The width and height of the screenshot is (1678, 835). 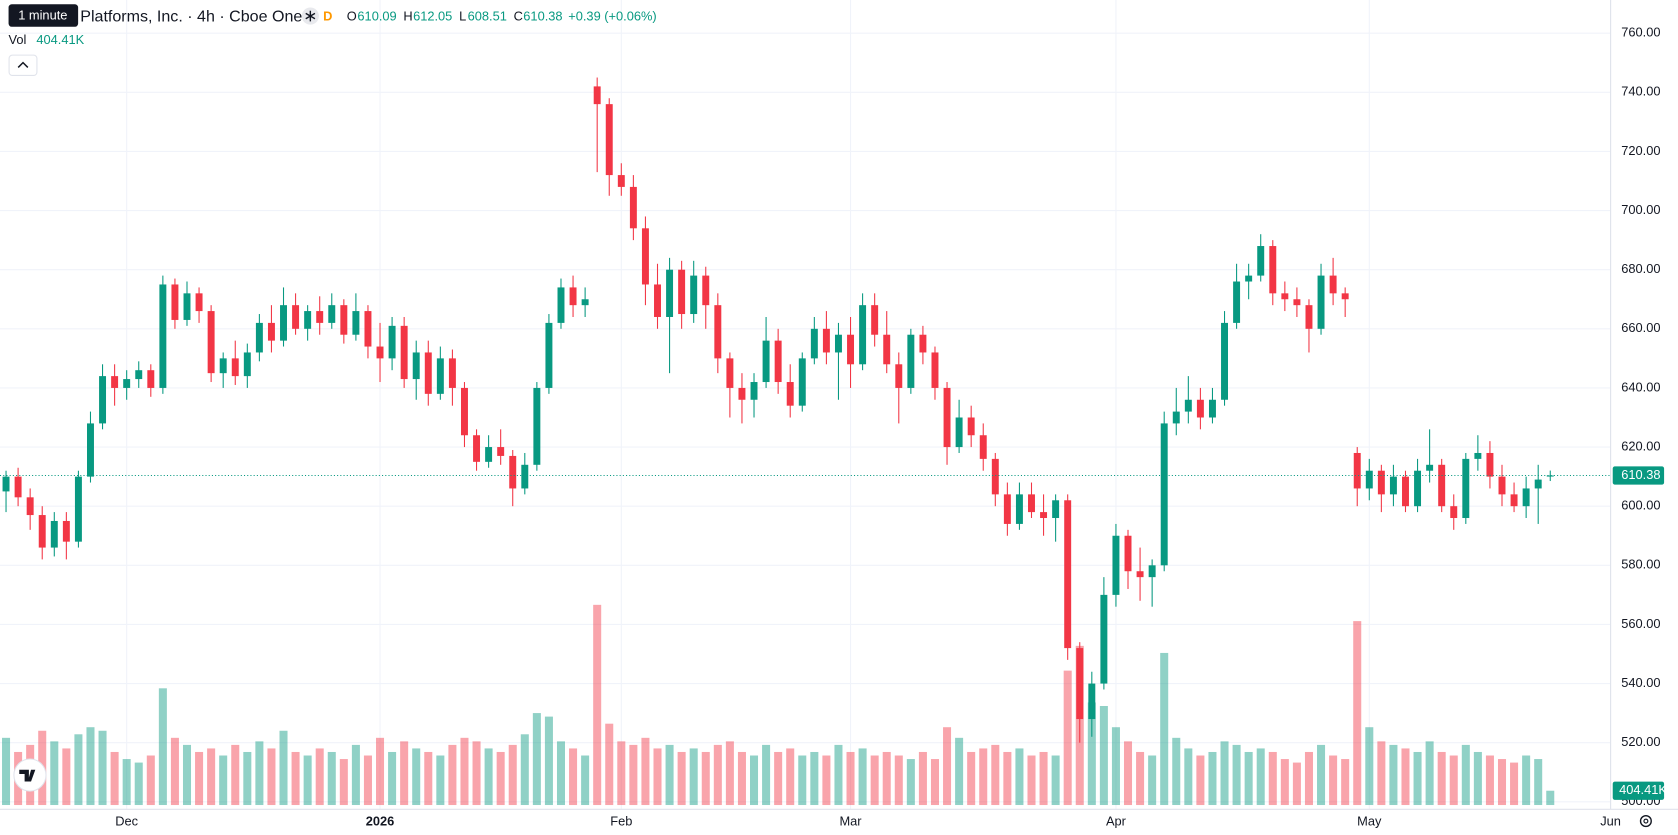 What do you see at coordinates (1640, 150) in the screenshot?
I see `y-tick-label: 720.00` at bounding box center [1640, 150].